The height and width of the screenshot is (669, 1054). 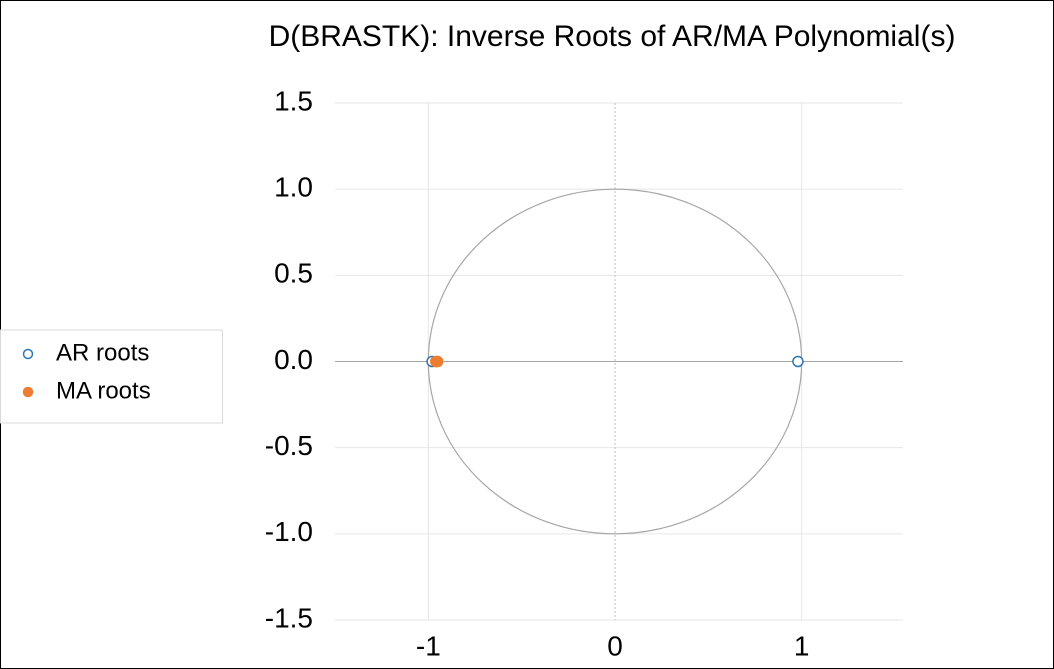 What do you see at coordinates (428, 645) in the screenshot?
I see `x-tick-label: -1` at bounding box center [428, 645].